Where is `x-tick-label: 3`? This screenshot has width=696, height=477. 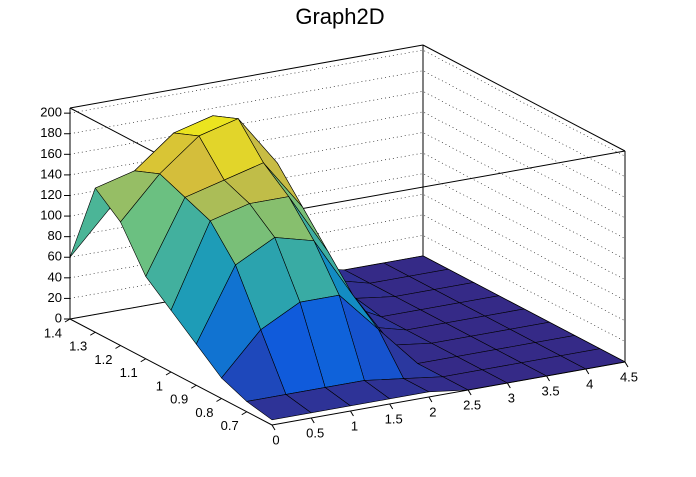 x-tick-label: 3 is located at coordinates (511, 397).